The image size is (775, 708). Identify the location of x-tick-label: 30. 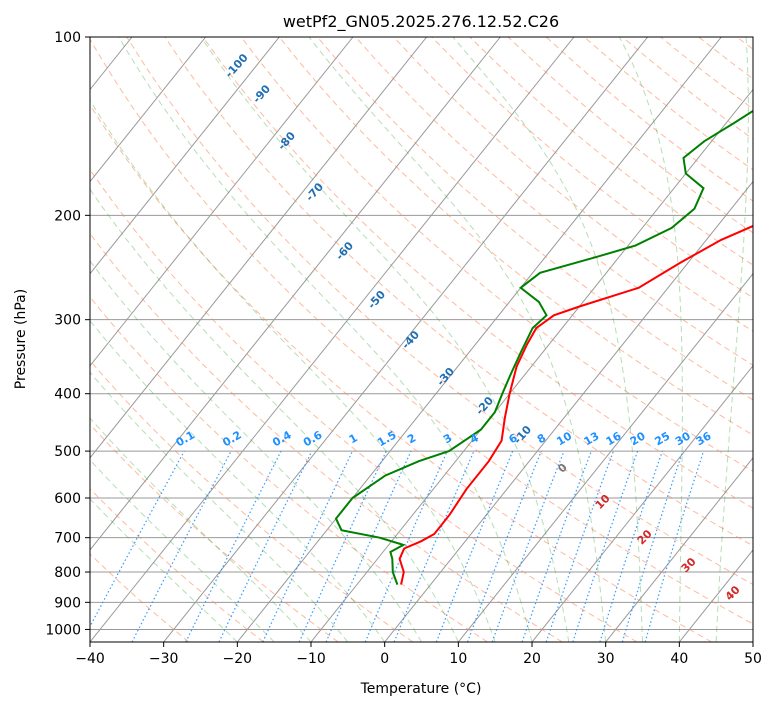
(606, 659).